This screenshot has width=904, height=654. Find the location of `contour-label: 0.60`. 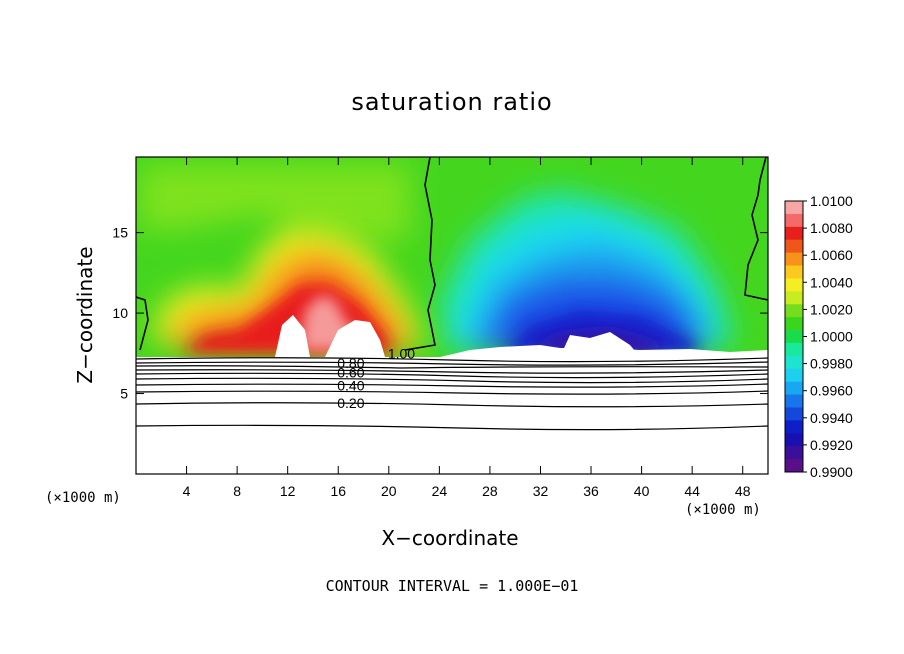

contour-label: 0.60 is located at coordinates (350, 373).